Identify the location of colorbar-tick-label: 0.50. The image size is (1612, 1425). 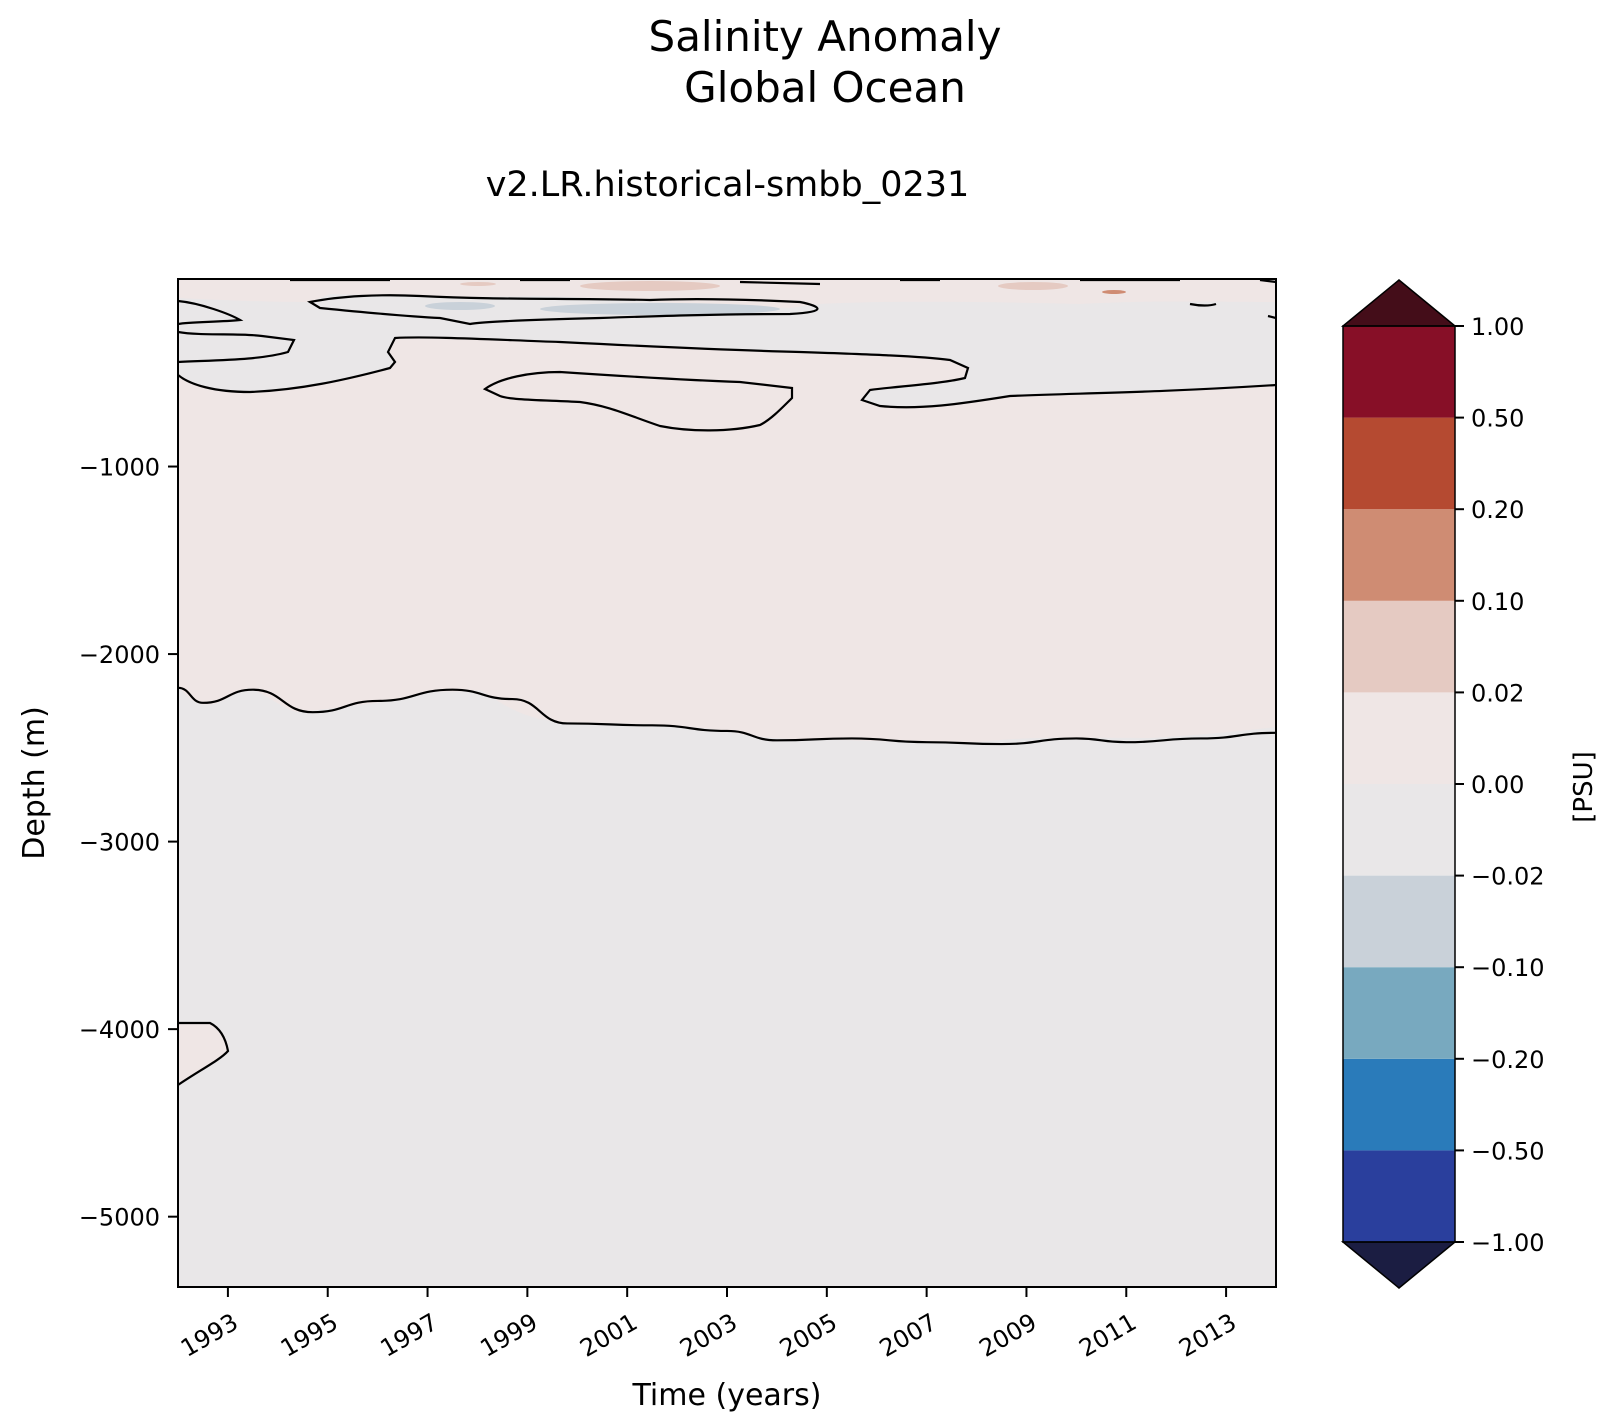
(1497, 419).